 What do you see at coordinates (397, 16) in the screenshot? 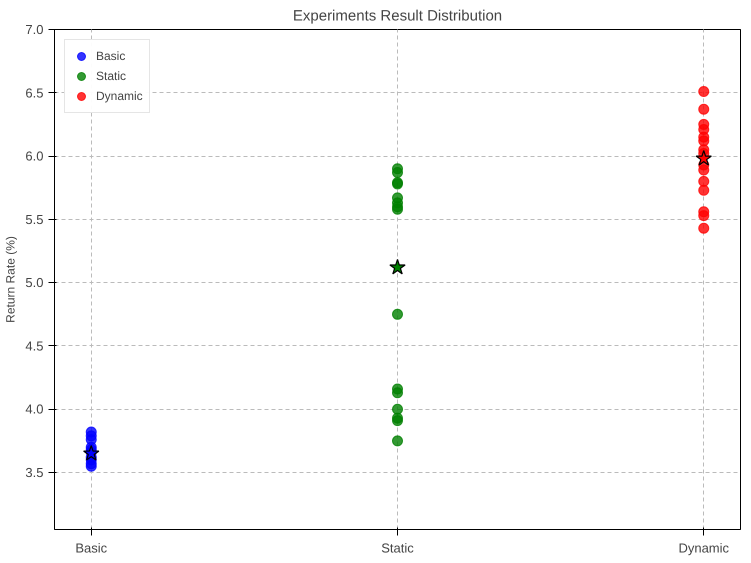
I see `chart-title: Experiments Result Distribution` at bounding box center [397, 16].